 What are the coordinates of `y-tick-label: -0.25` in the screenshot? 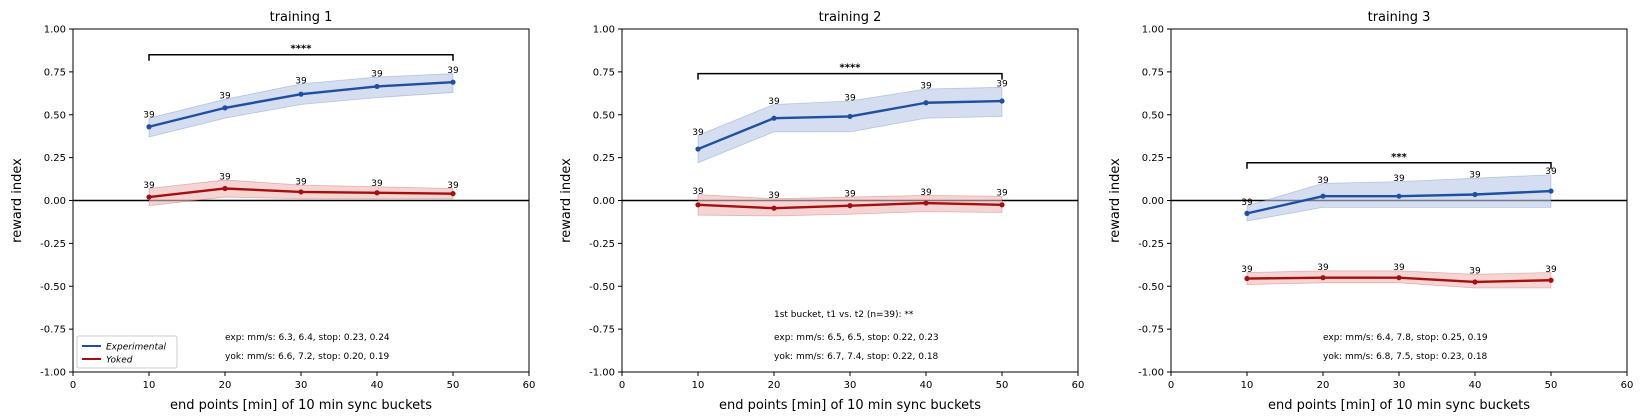 It's located at (53, 244).